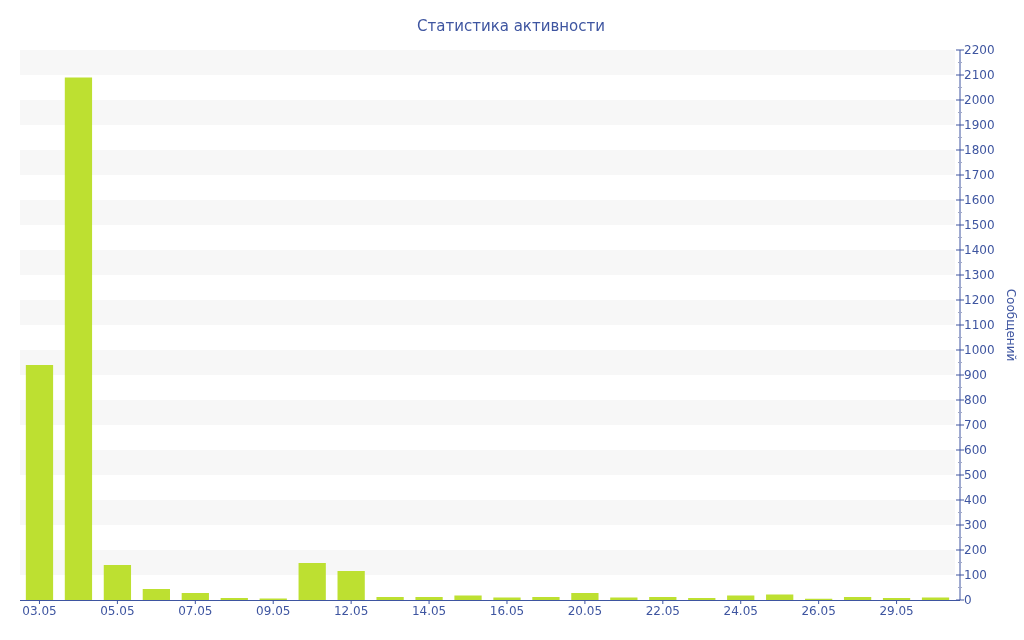 The image size is (1024, 640). Describe the element at coordinates (975, 500) in the screenshot. I see `y-tick-label: 400` at that location.